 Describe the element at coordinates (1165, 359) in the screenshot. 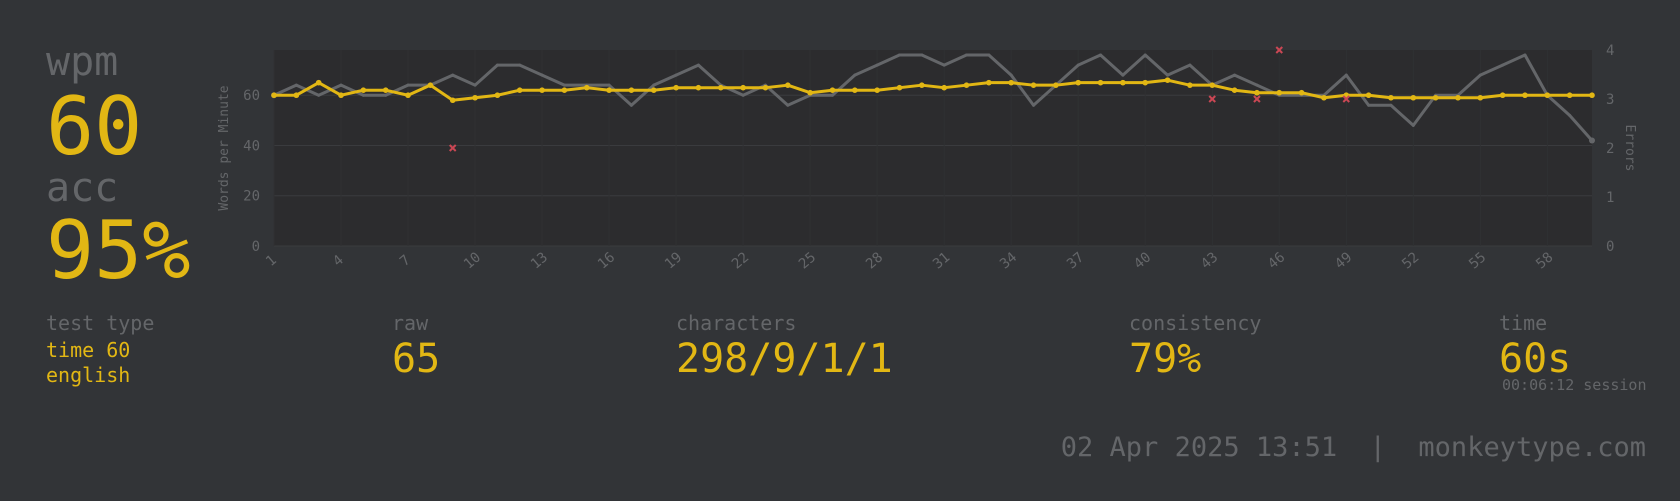

I see `consistency-value: 79%` at that location.